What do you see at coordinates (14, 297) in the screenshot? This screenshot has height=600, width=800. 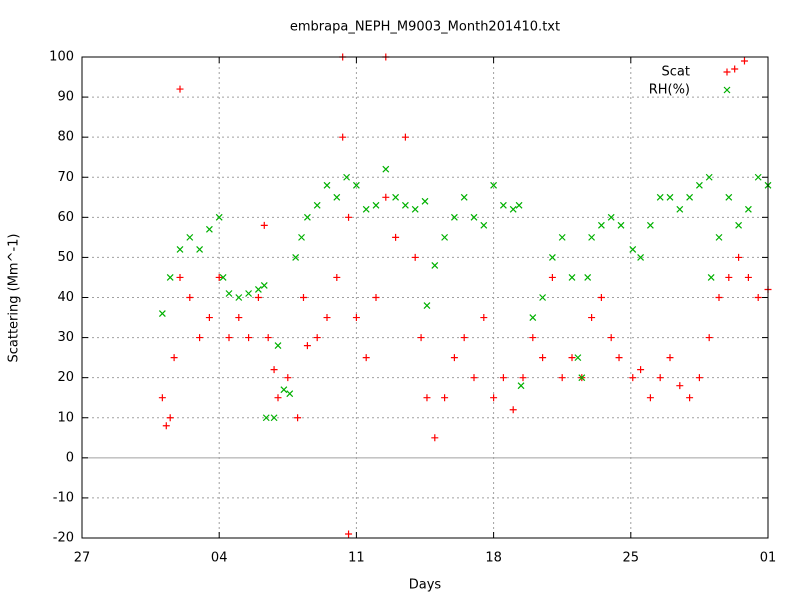 I see `y-axis-label: Scattering (Mm^-1)` at bounding box center [14, 297].